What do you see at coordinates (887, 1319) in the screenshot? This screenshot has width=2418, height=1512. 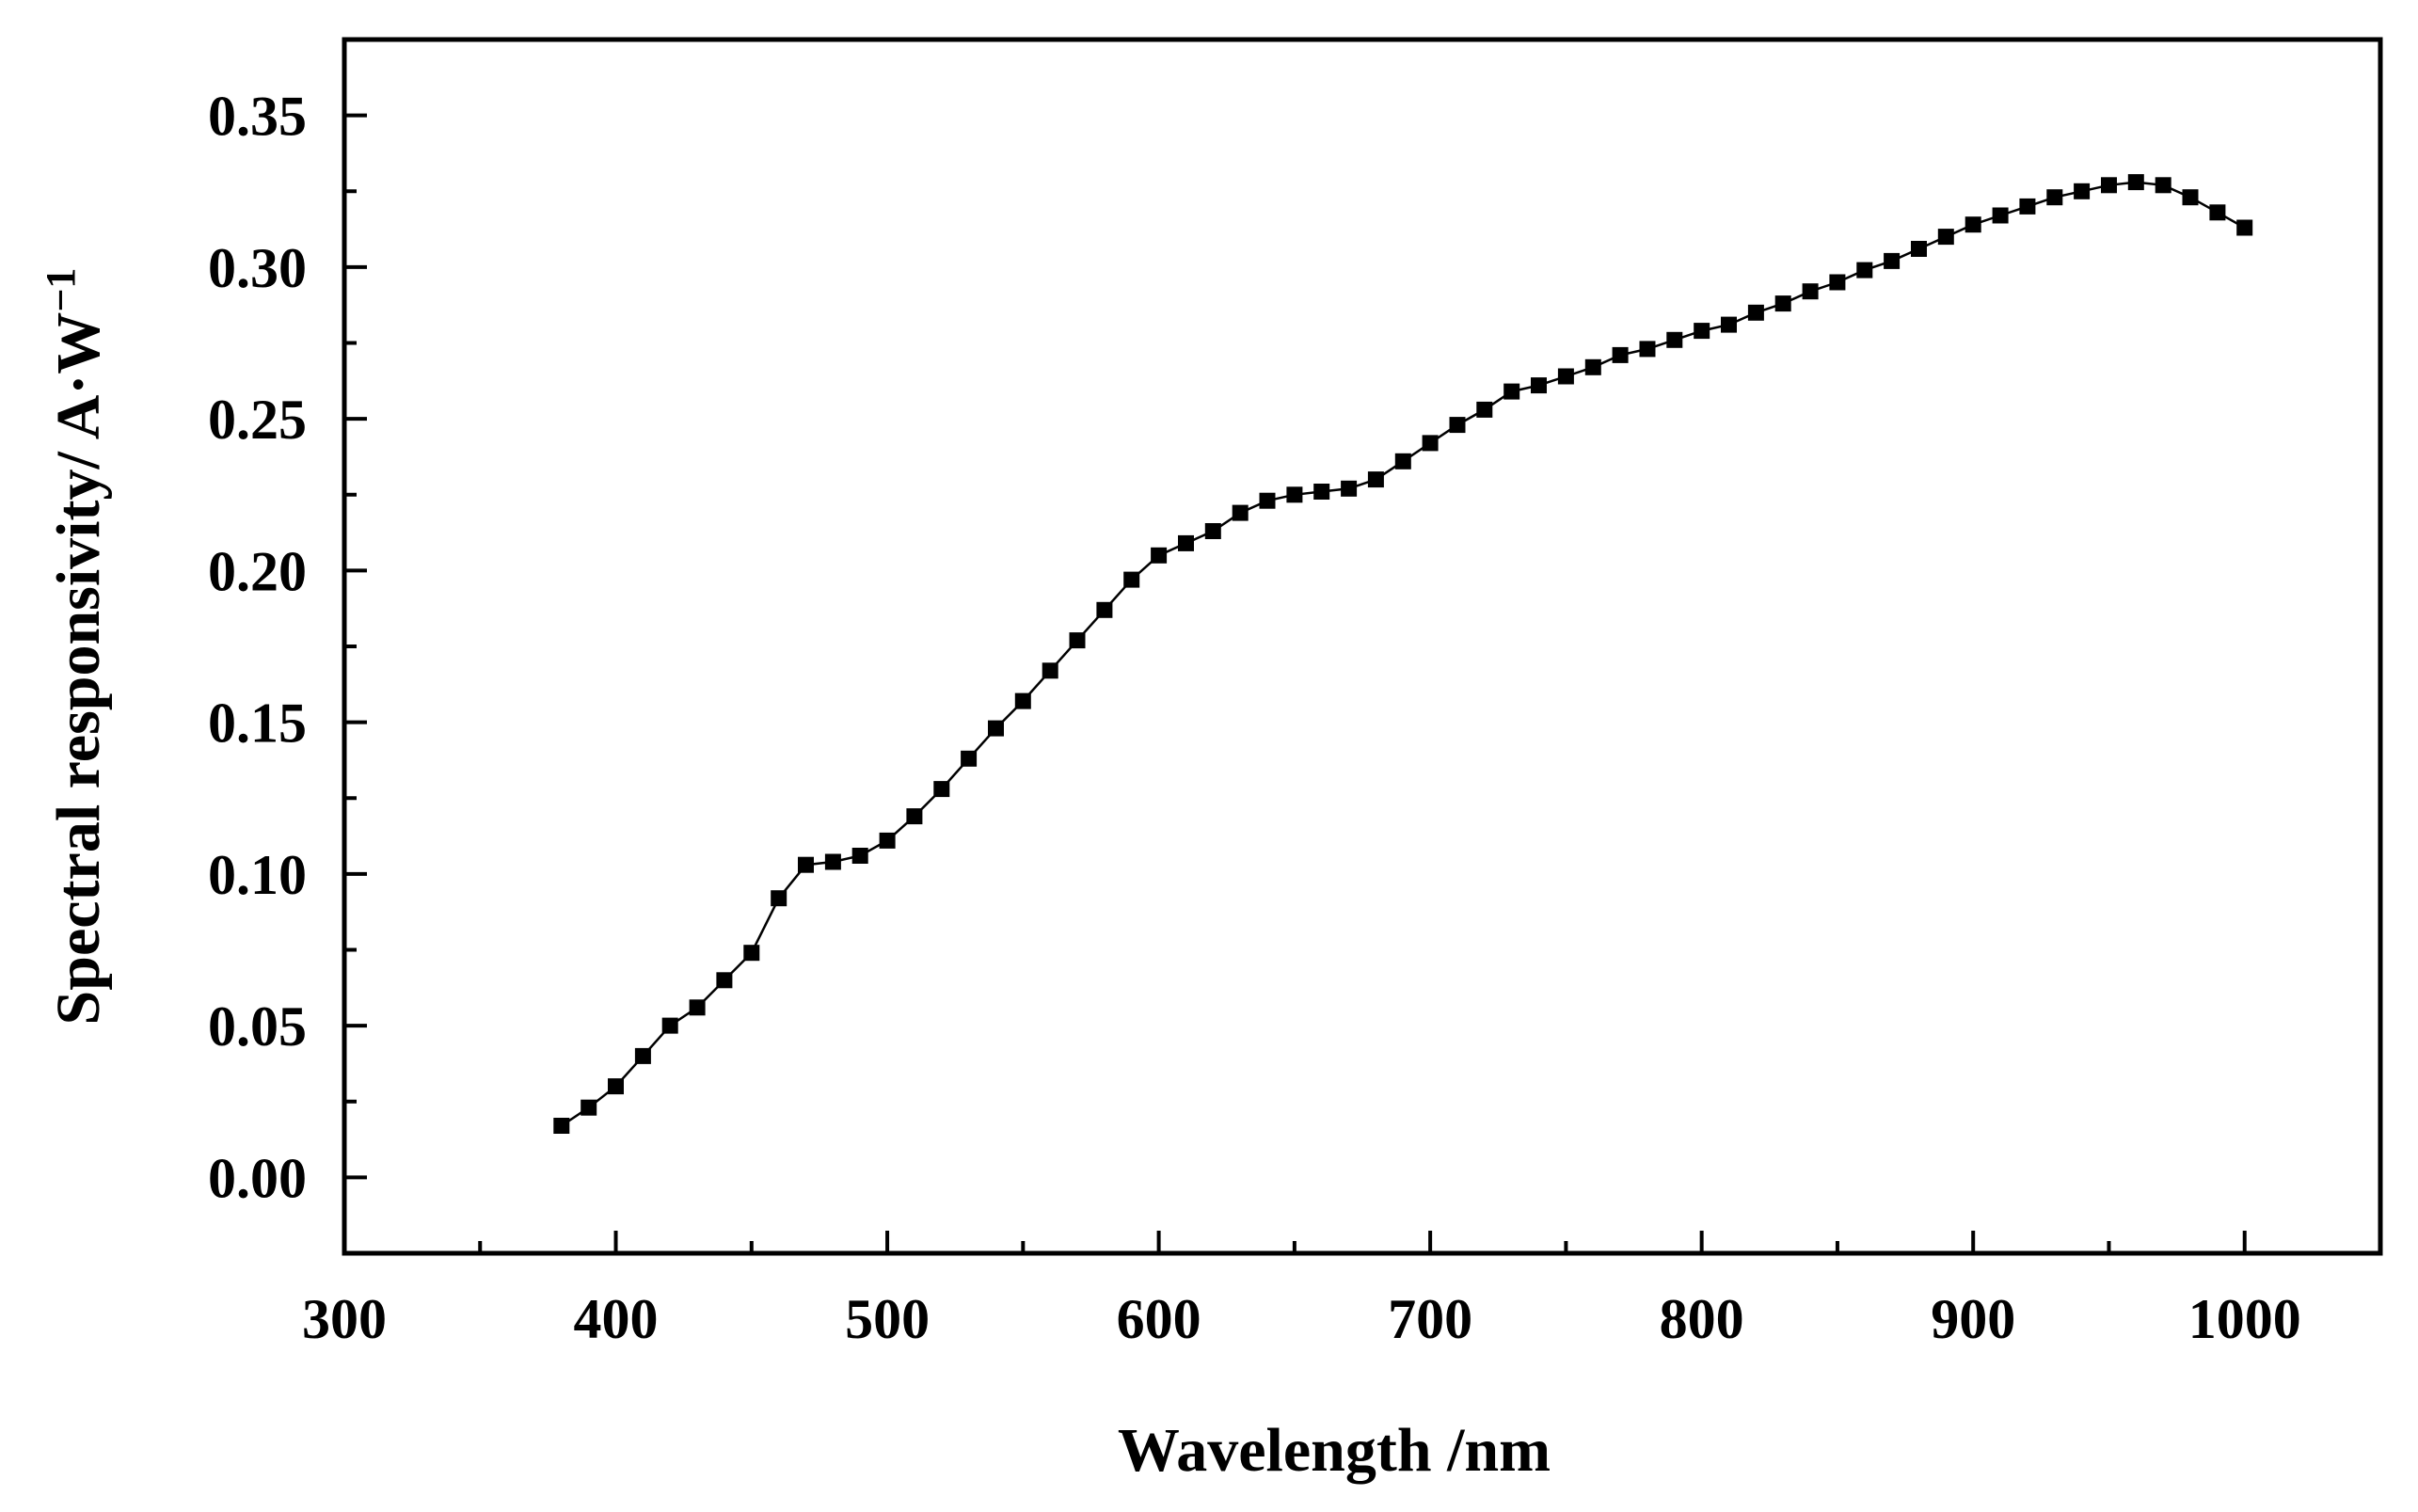 I see `x-tick-label: 500` at bounding box center [887, 1319].